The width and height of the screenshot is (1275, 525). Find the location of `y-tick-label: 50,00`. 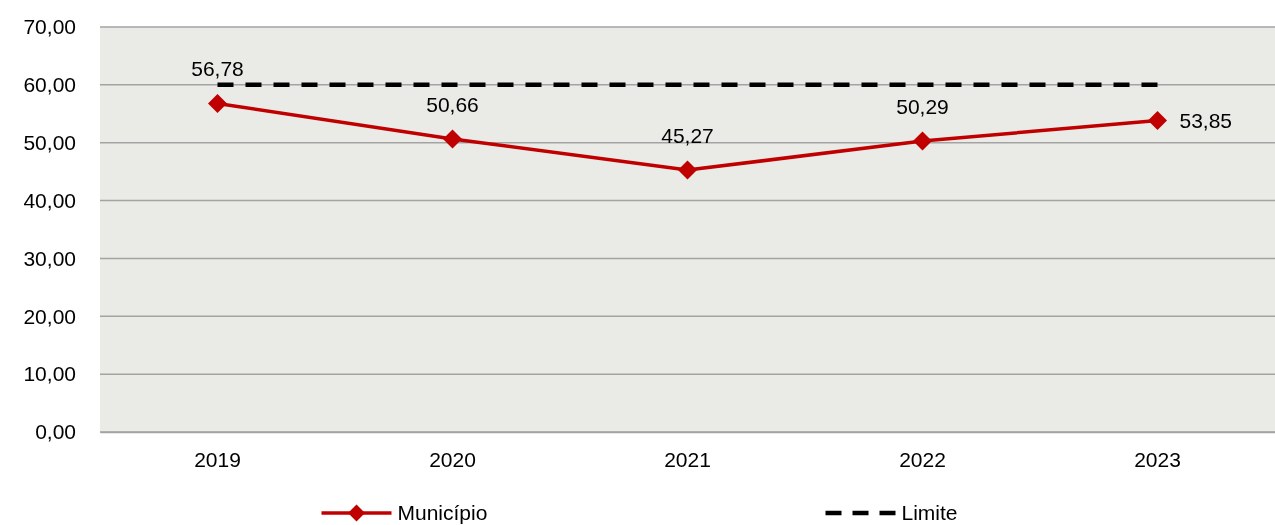

y-tick-label: 50,00 is located at coordinates (49, 142).